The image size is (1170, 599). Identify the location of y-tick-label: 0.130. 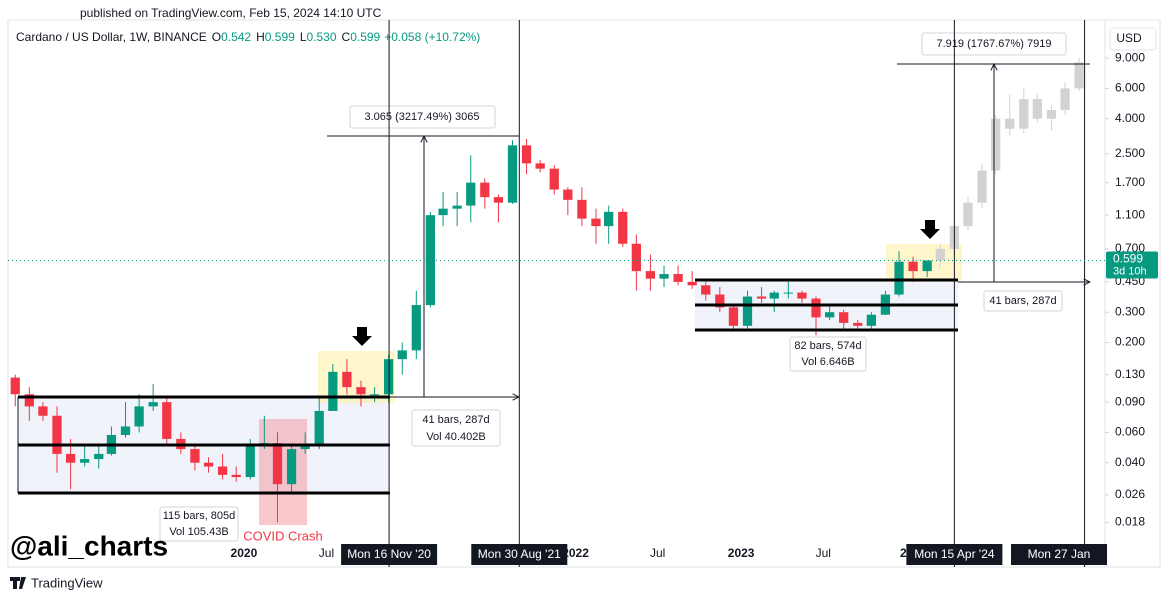
(1130, 374).